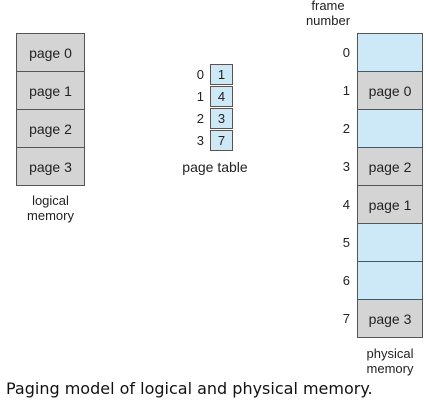  Describe the element at coordinates (346, 280) in the screenshot. I see `frame-number-6: 6` at that location.